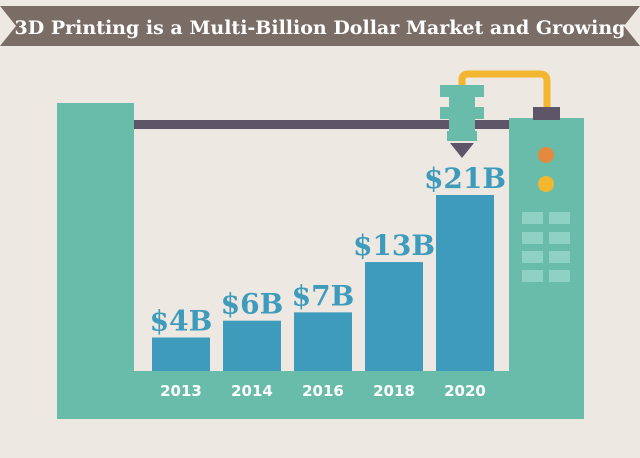 This screenshot has width=640, height=458. Describe the element at coordinates (462, 125) in the screenshot. I see `nozzle-lower` at that location.